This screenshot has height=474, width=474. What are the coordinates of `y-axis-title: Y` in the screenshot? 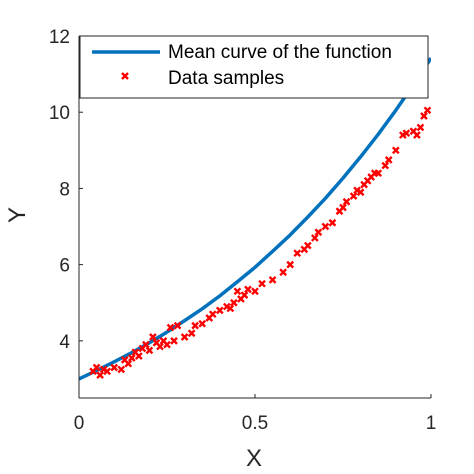 It's located at (17, 215).